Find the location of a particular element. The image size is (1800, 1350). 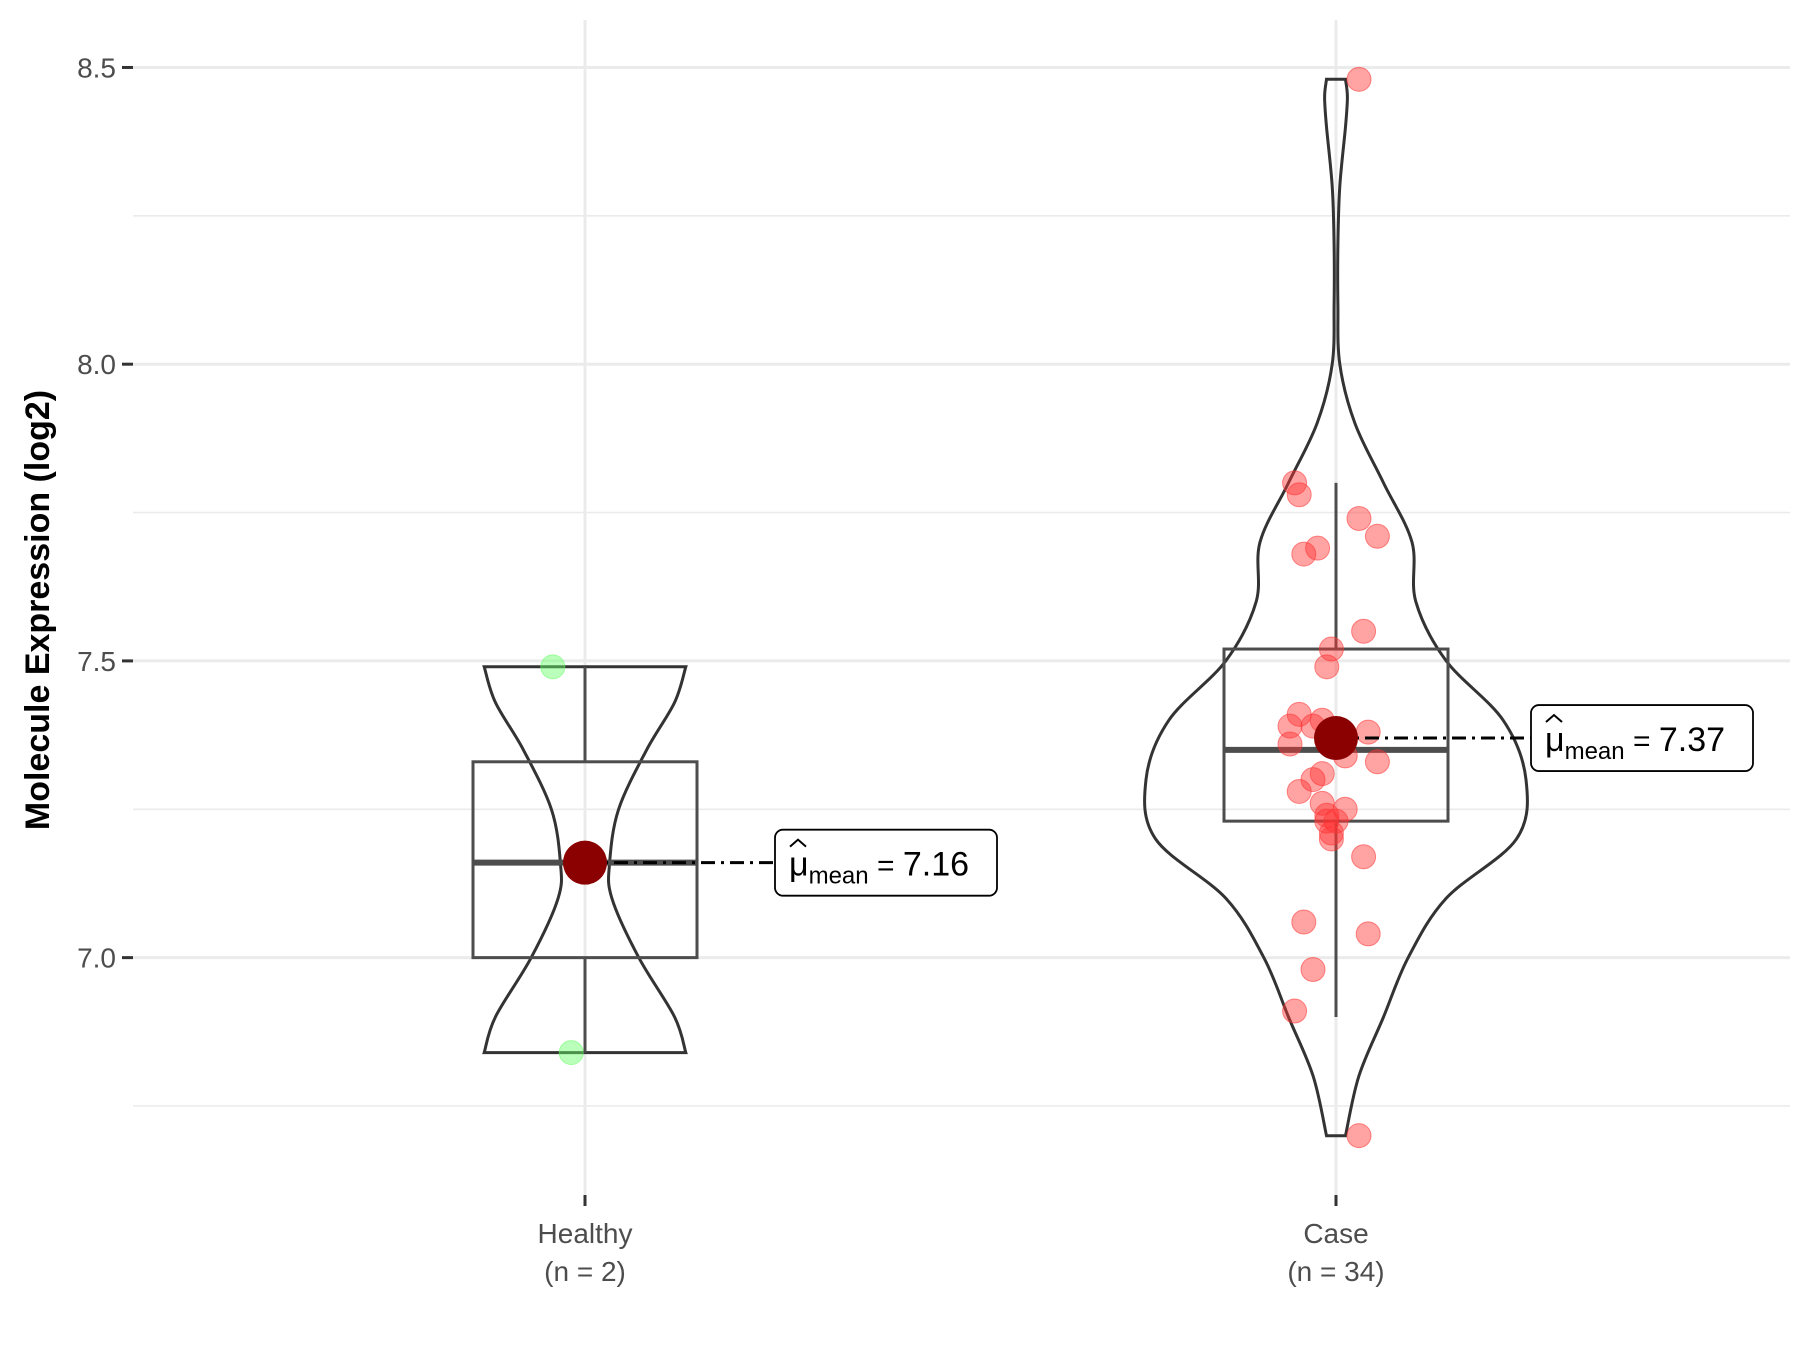

x-tick-label: Healthy is located at coordinates (585, 1233).